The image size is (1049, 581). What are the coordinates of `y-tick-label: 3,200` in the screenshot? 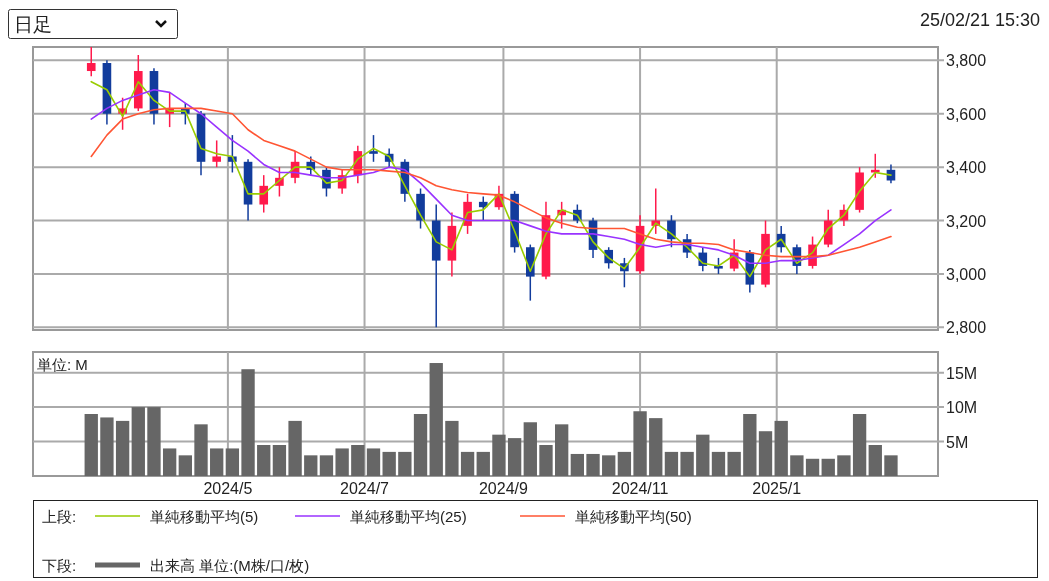 It's located at (966, 221).